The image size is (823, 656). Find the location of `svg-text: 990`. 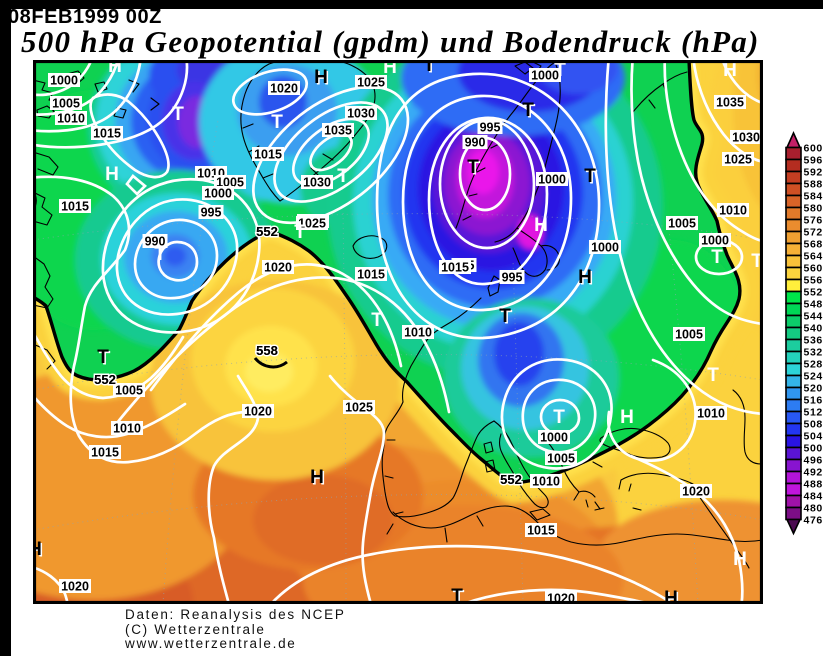

svg-text: 990 is located at coordinates (475, 143).